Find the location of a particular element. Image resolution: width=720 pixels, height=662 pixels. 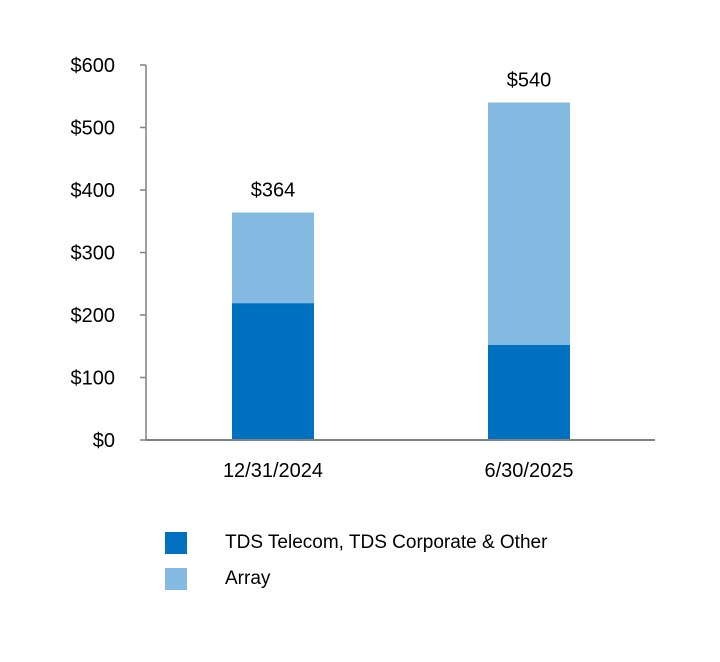

bar-total-label: $540 is located at coordinates (529, 81).